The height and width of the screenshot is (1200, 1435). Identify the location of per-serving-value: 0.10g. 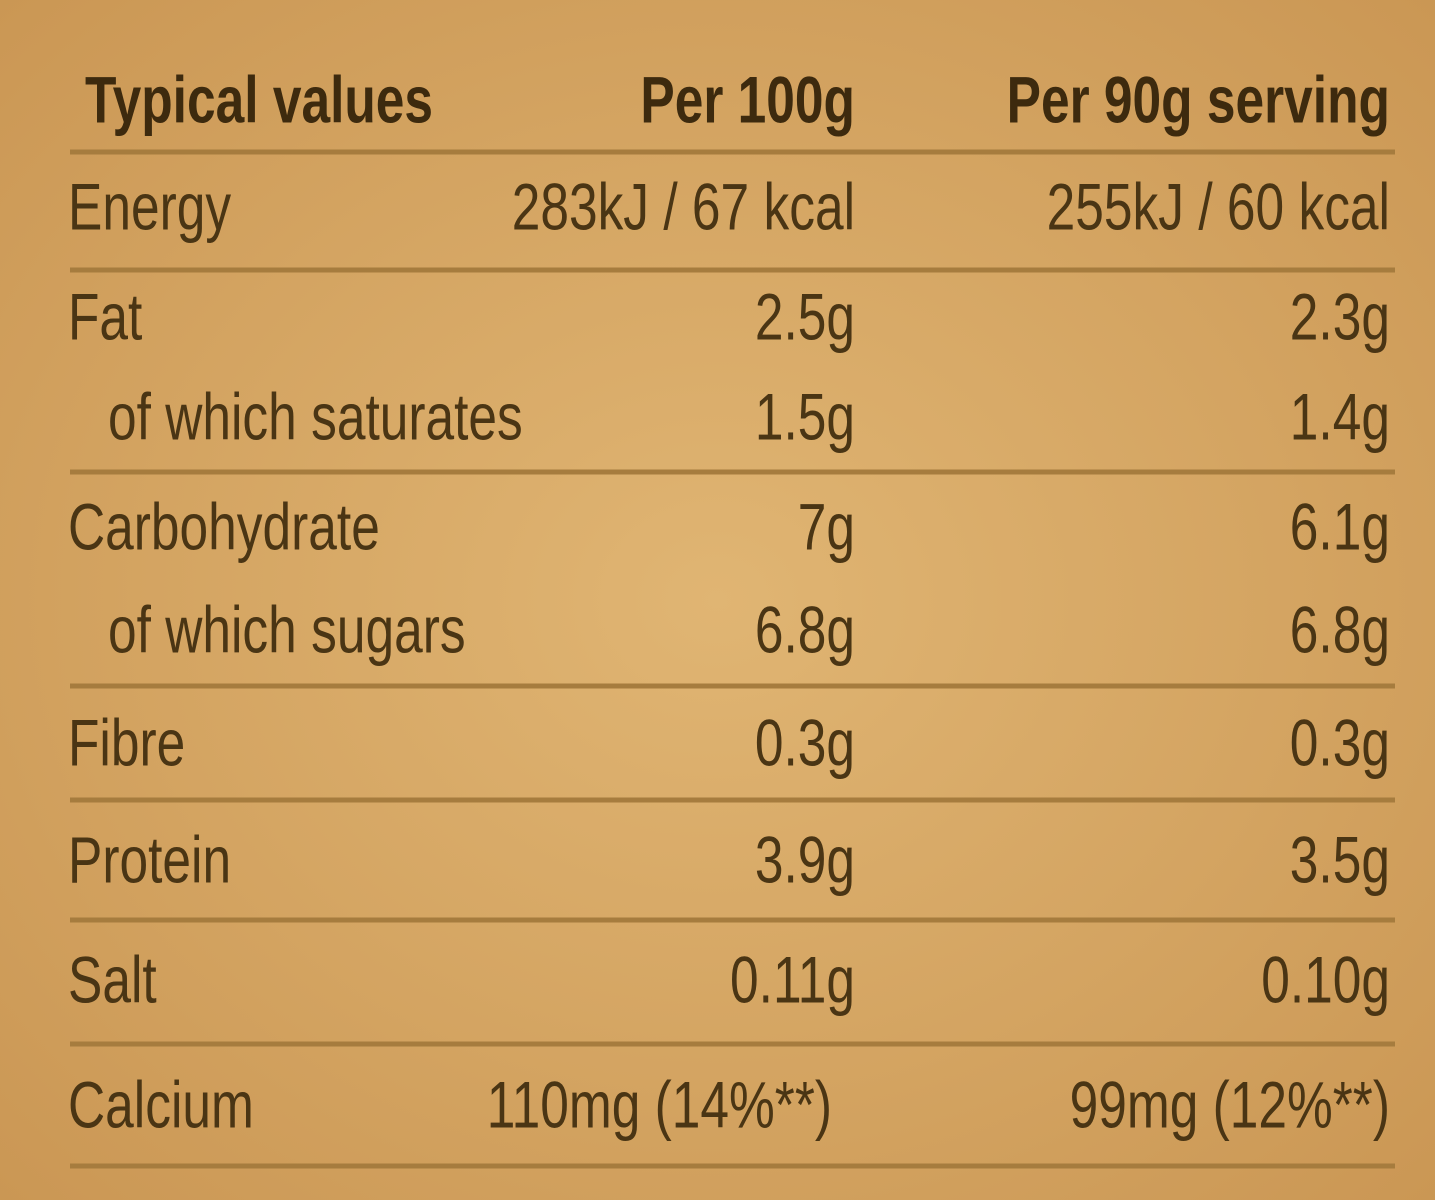
(1325, 979).